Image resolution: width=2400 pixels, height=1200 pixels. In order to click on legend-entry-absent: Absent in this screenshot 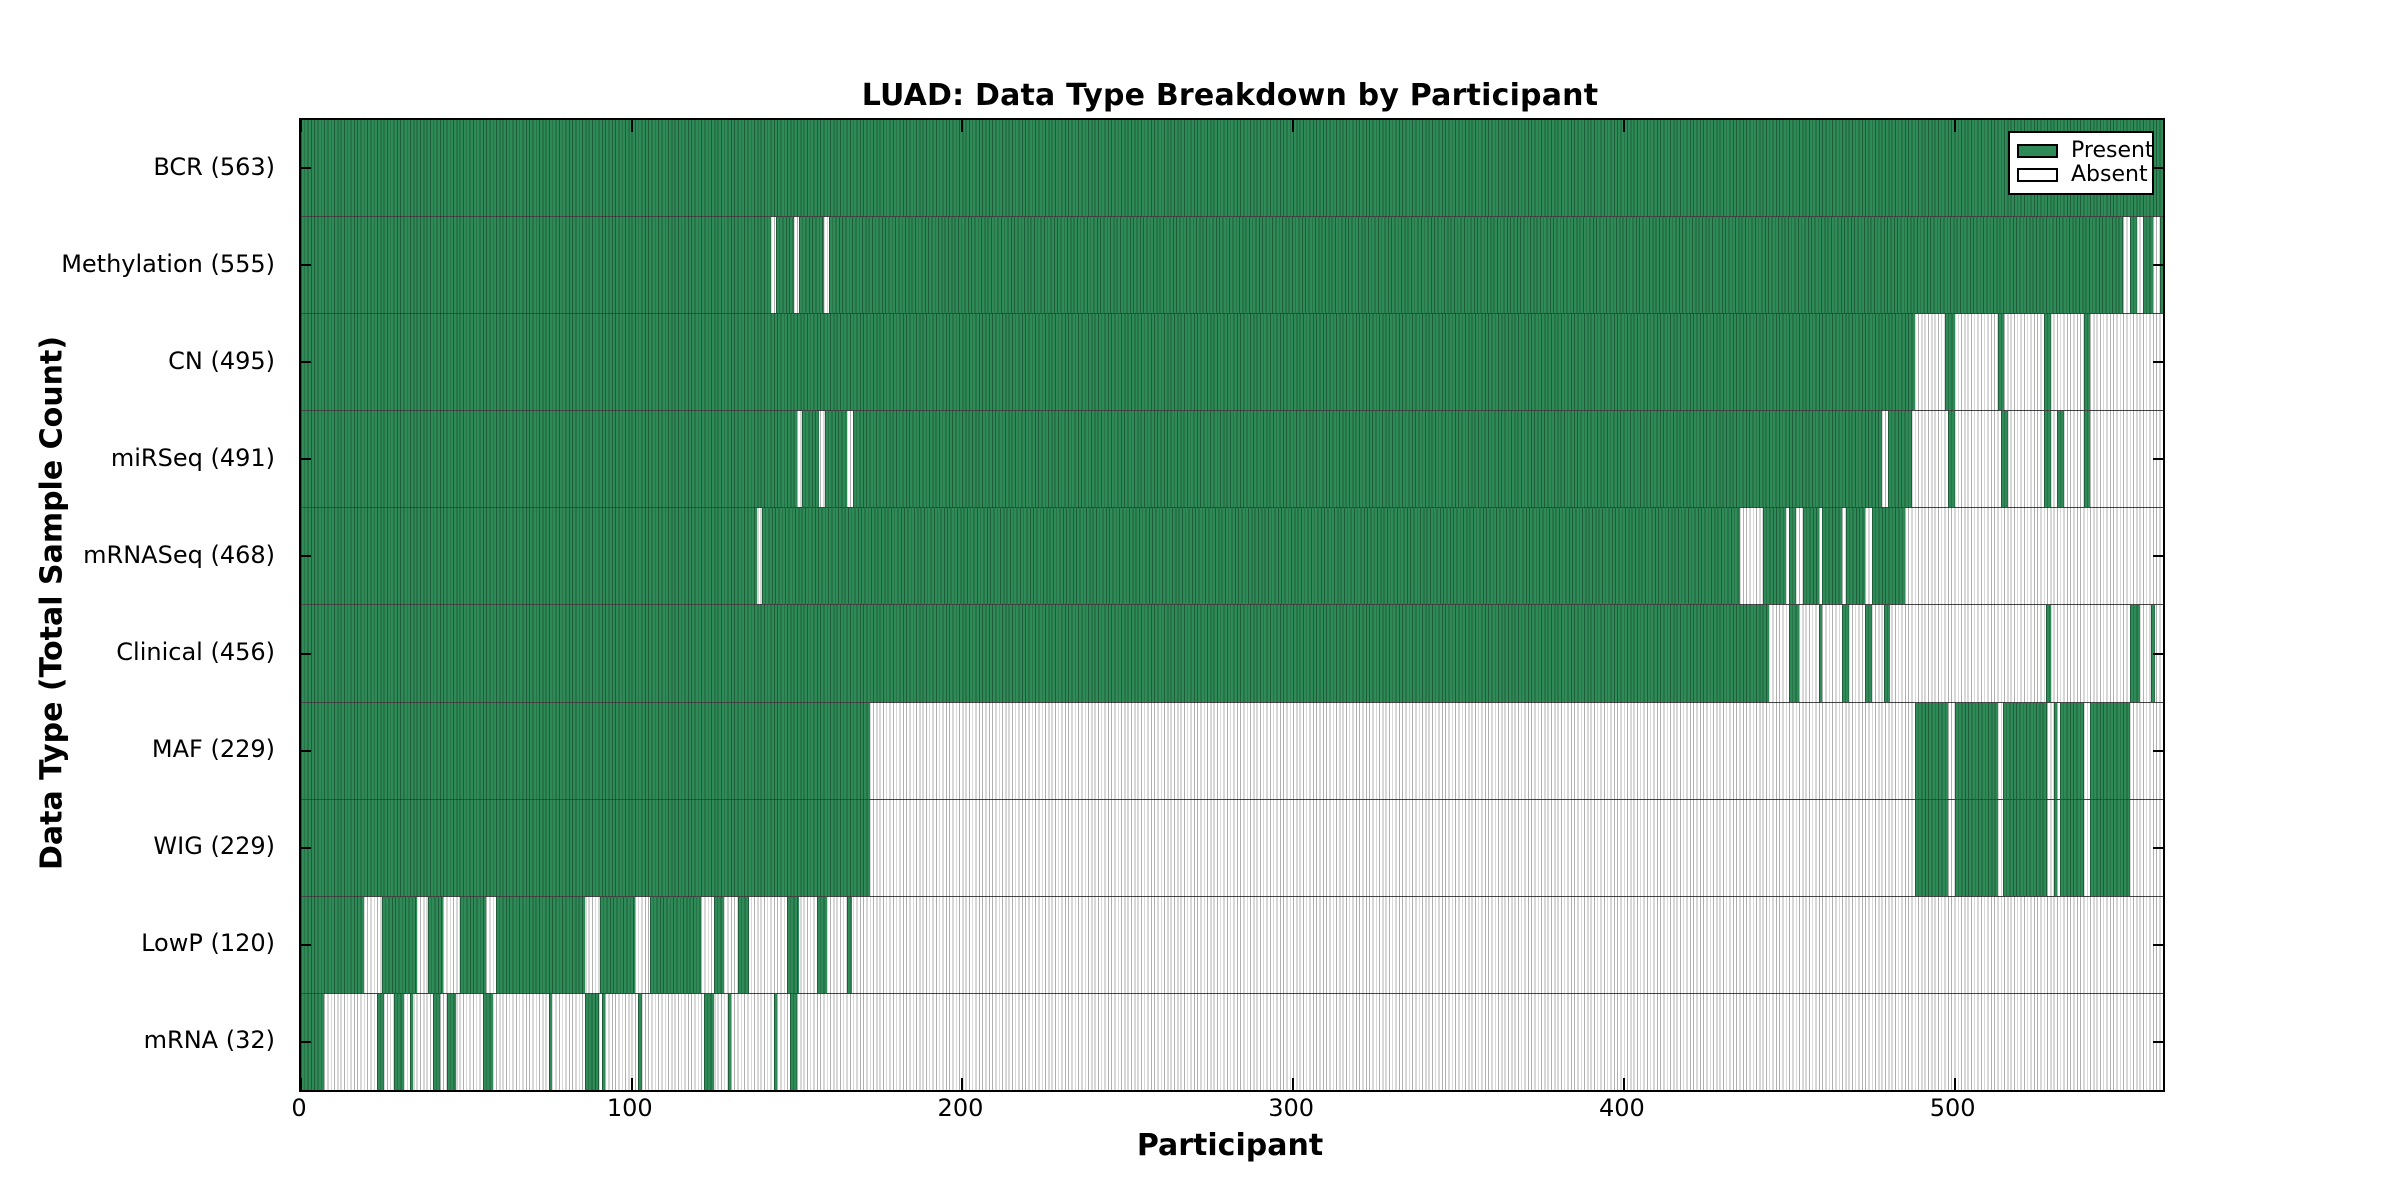, I will do `click(2082, 175)`.